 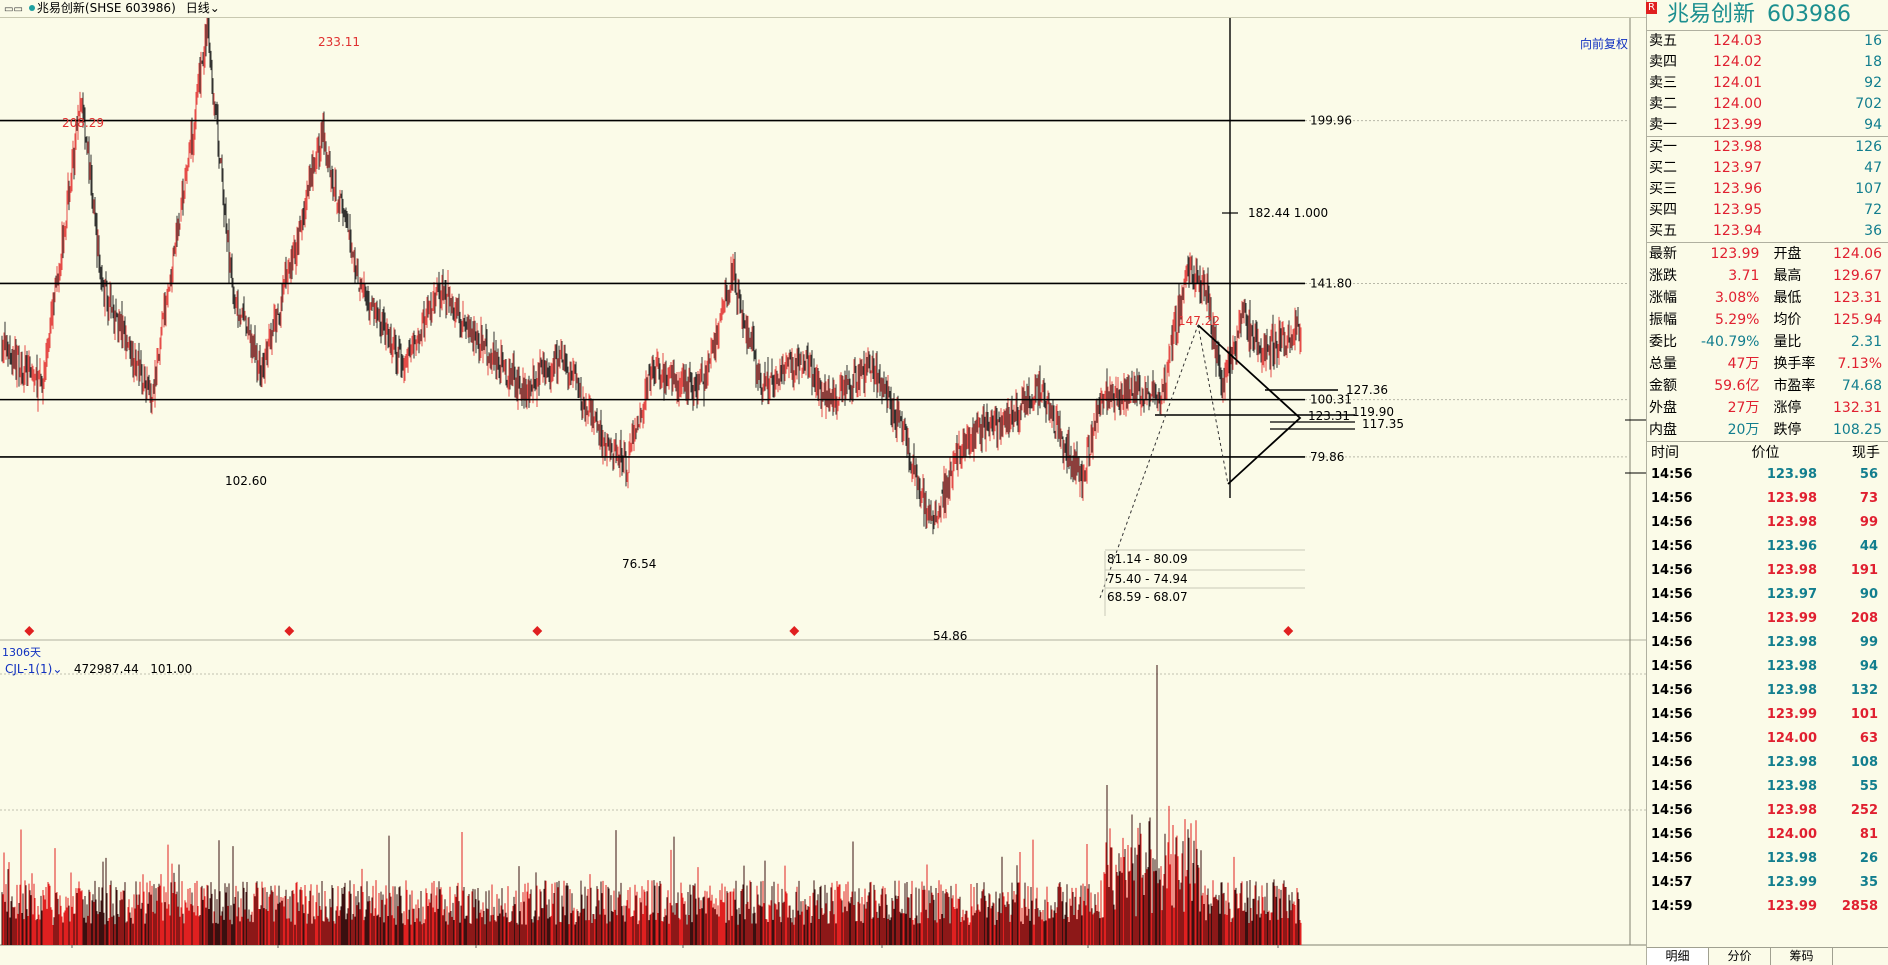 I want to click on trade-volume: 56, so click(x=1868, y=474).